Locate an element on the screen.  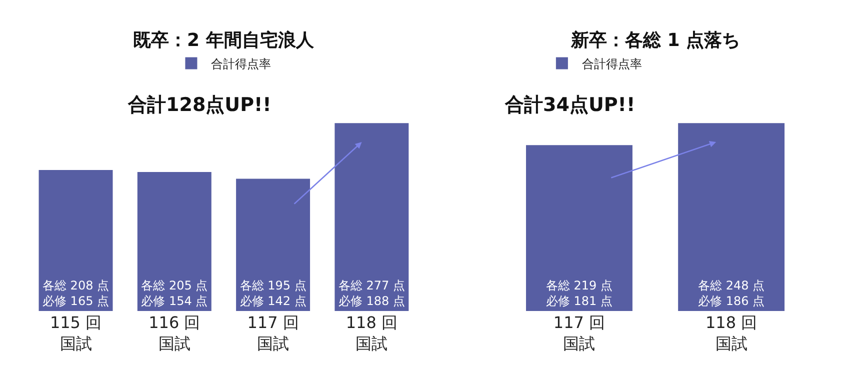
x-tick-label: 115 回国試 is located at coordinates (76, 333).